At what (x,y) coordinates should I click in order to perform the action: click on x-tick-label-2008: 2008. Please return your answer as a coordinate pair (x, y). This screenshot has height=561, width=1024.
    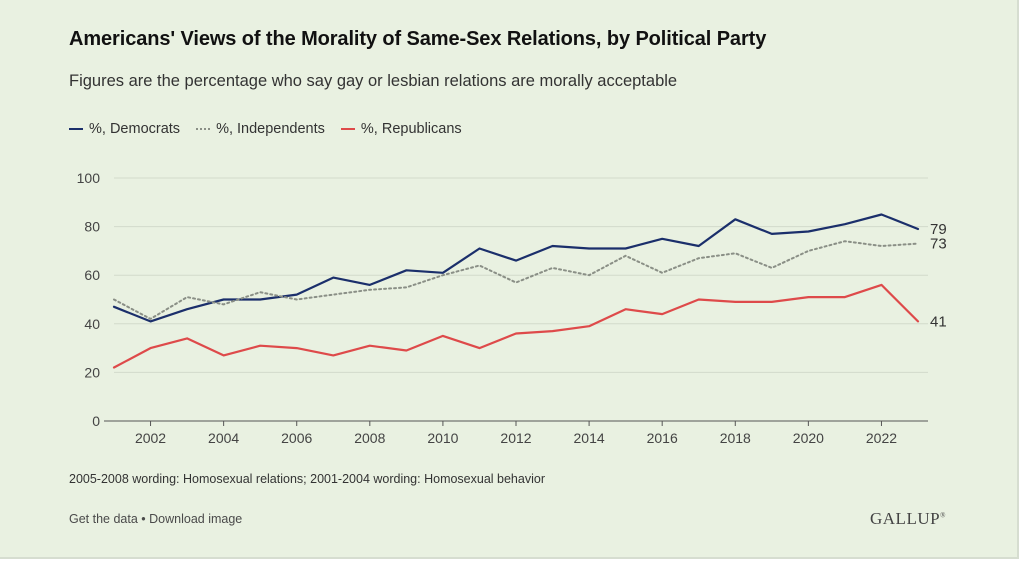
    Looking at the image, I should click on (369, 438).